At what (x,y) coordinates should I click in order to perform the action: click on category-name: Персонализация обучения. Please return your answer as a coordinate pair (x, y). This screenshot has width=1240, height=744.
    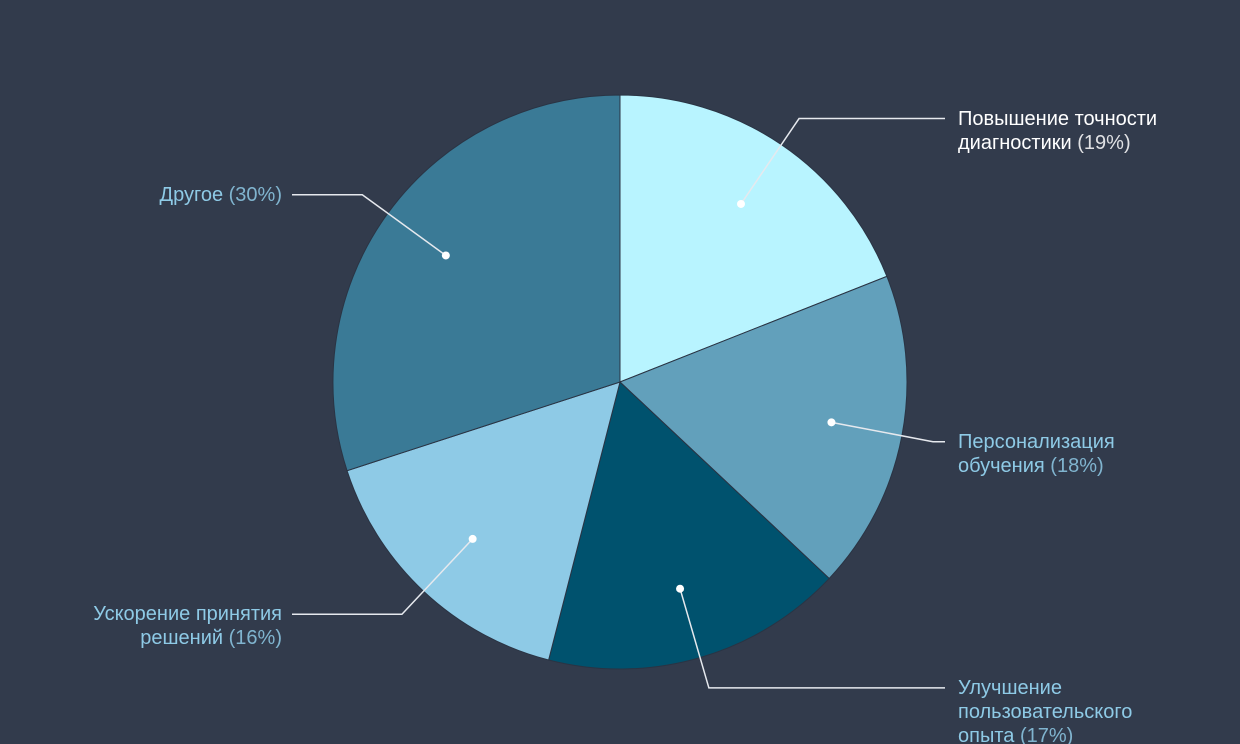
    Looking at the image, I should click on (1036, 453).